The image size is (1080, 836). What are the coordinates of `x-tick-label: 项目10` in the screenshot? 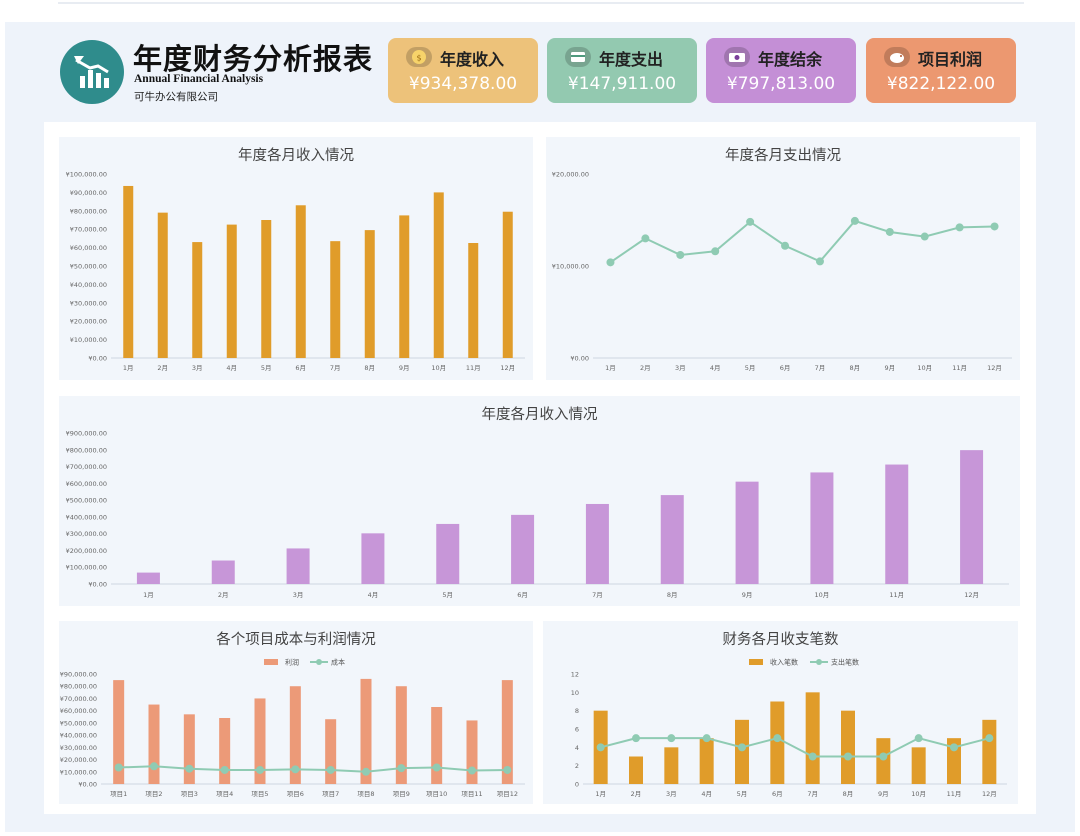 It's located at (436, 794).